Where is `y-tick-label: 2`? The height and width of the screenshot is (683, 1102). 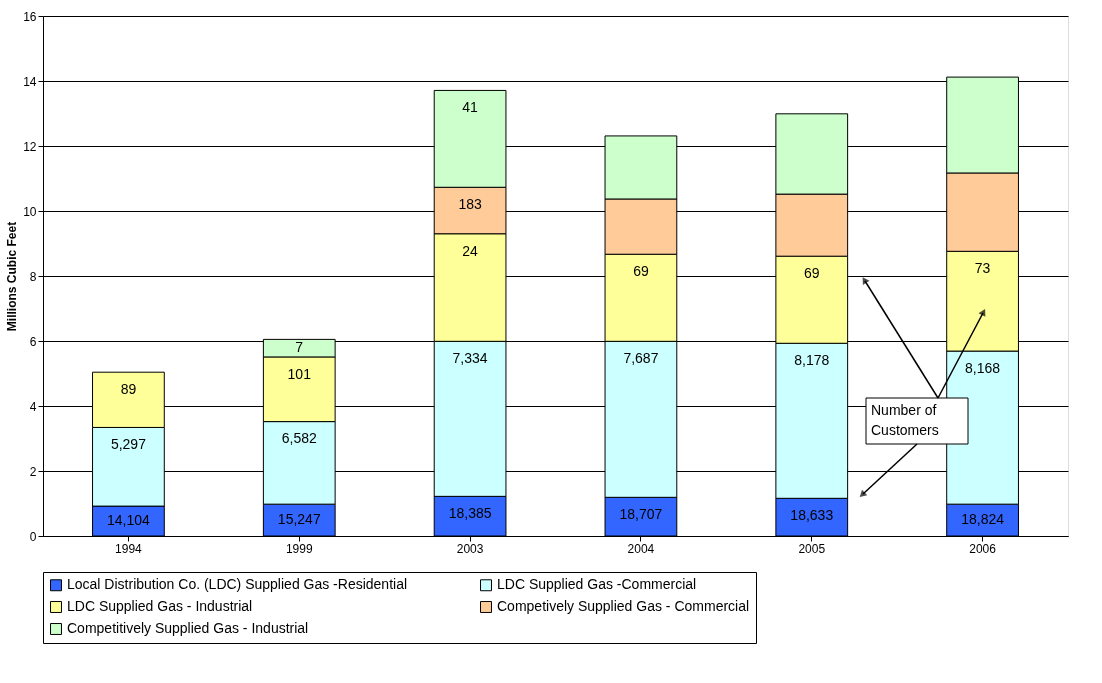
y-tick-label: 2 is located at coordinates (33, 471).